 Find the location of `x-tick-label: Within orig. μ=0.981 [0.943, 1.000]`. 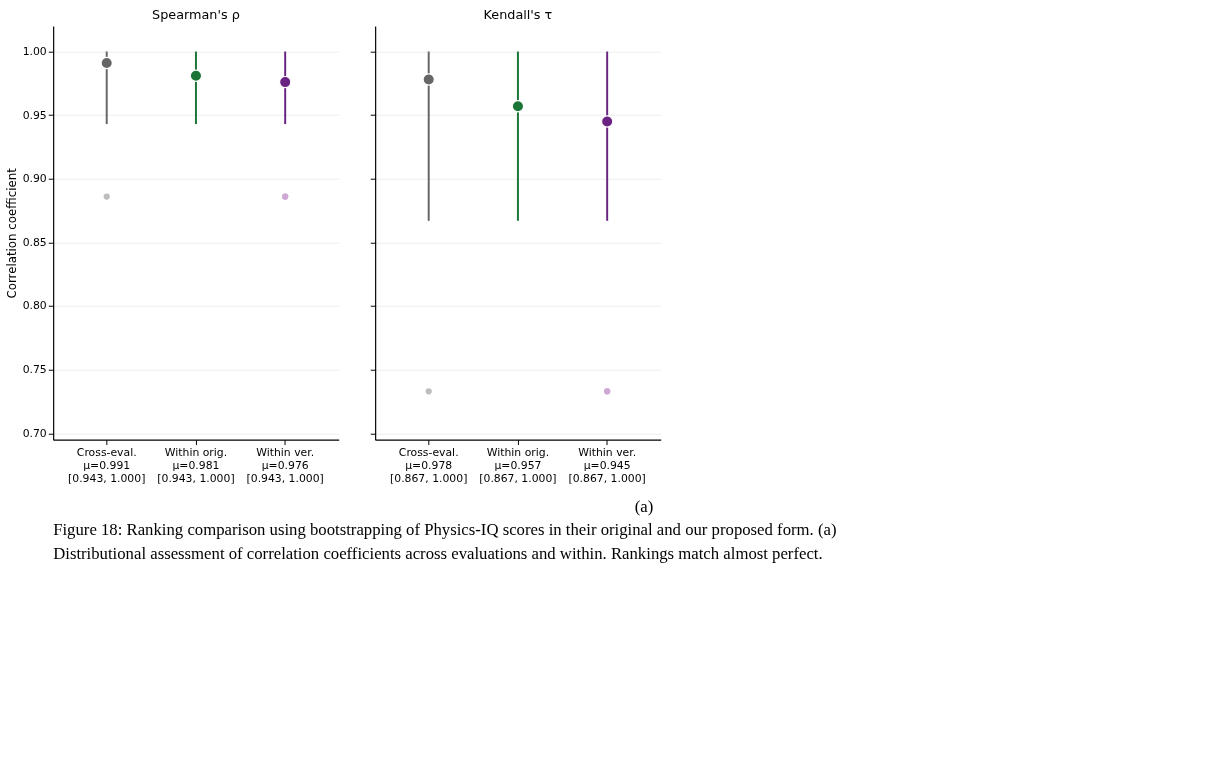

x-tick-label: Within orig. μ=0.981 [0.943, 1.000] is located at coordinates (196, 465).